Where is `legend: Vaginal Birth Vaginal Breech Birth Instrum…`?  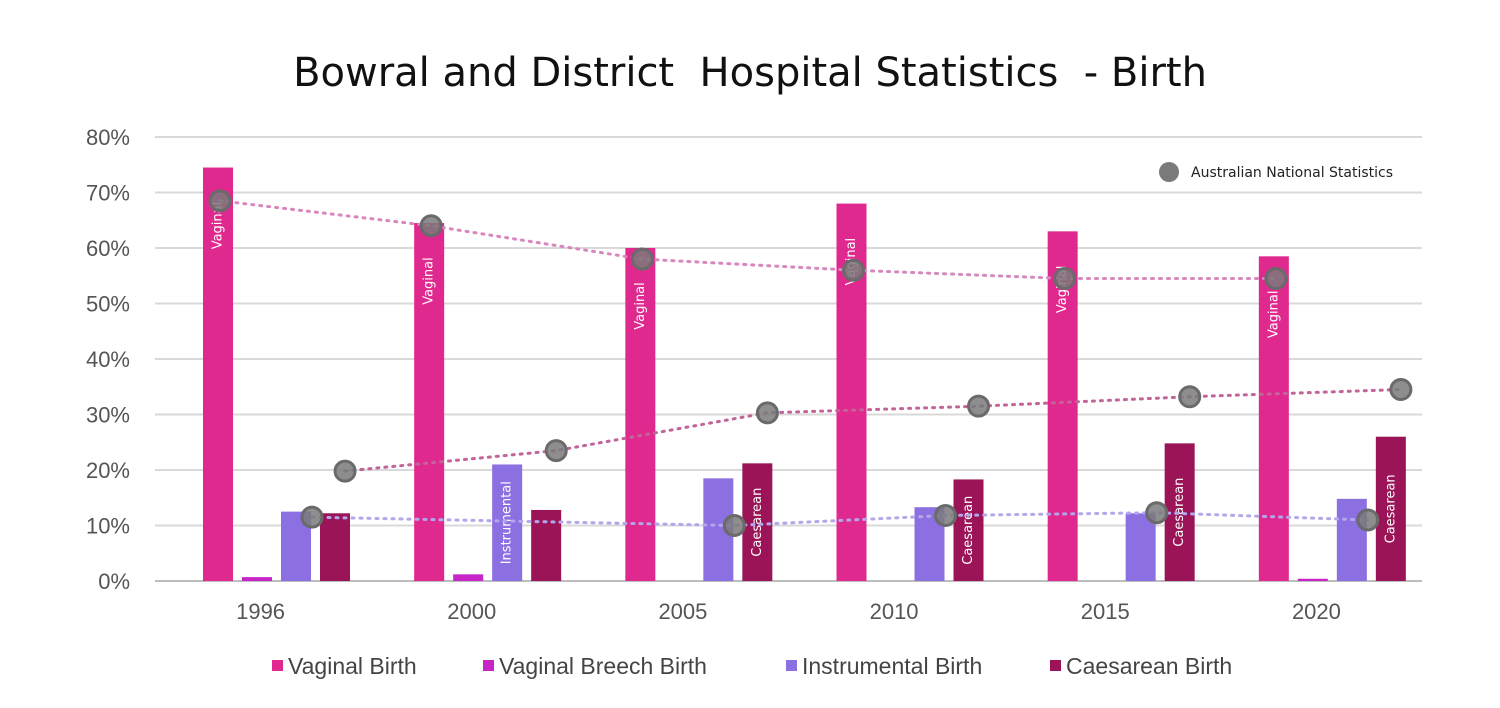
legend: Vaginal Birth Vaginal Breech Birth Instrum… is located at coordinates (752, 666).